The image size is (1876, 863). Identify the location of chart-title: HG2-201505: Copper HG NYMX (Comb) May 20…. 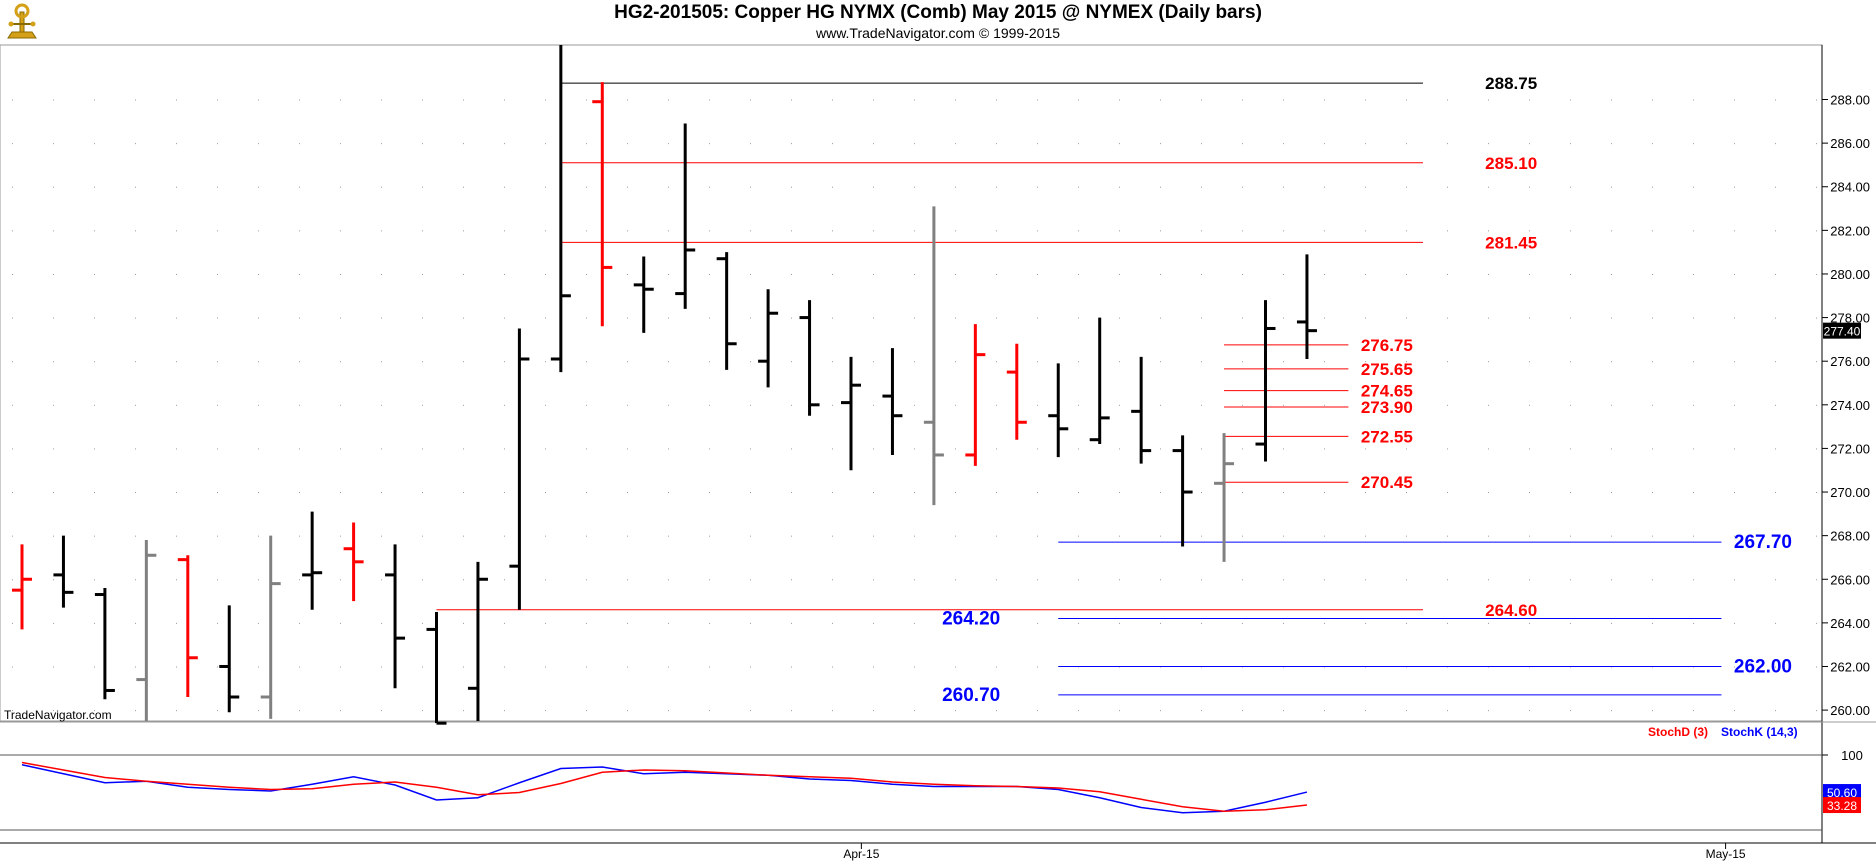
(938, 12).